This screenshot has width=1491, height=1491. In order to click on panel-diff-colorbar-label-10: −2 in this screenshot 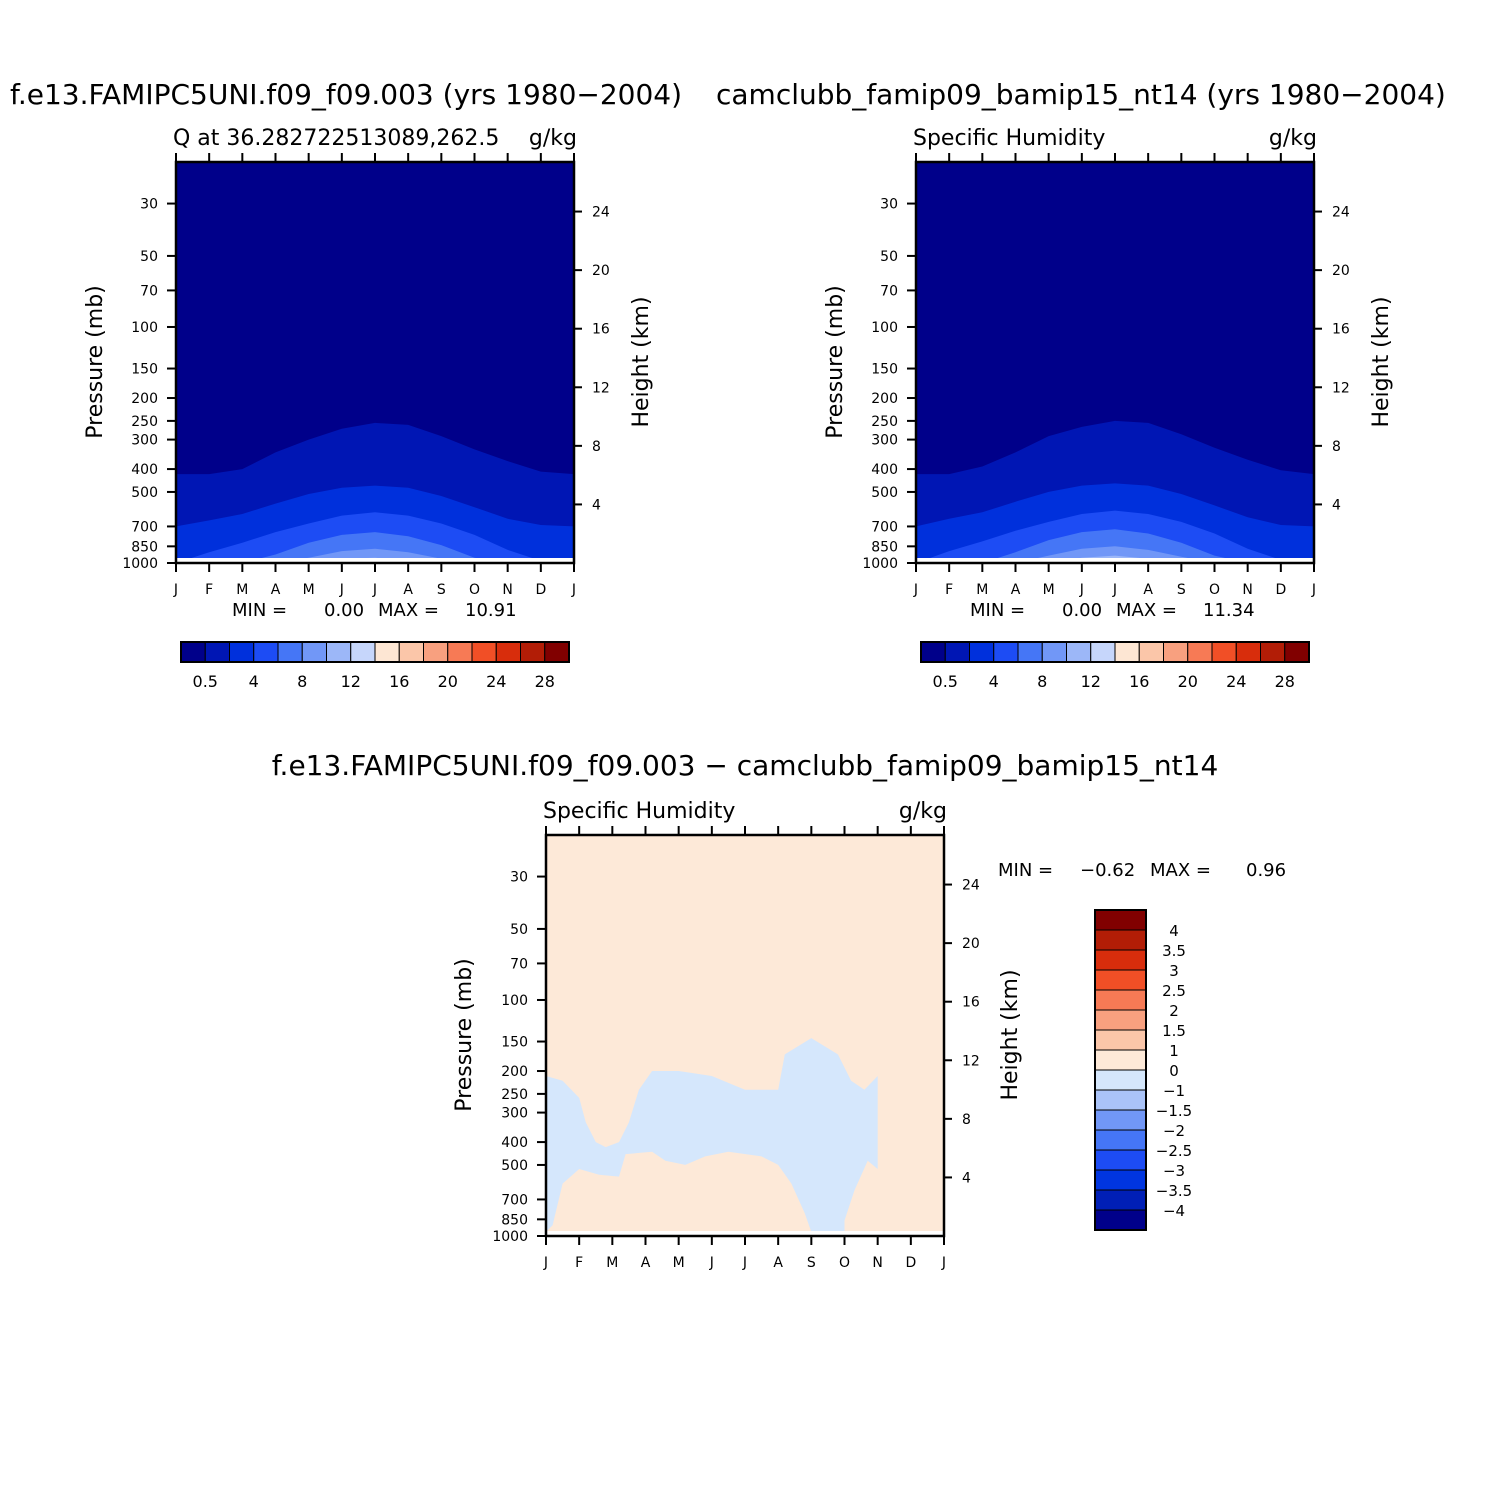, I will do `click(1174, 1131)`.